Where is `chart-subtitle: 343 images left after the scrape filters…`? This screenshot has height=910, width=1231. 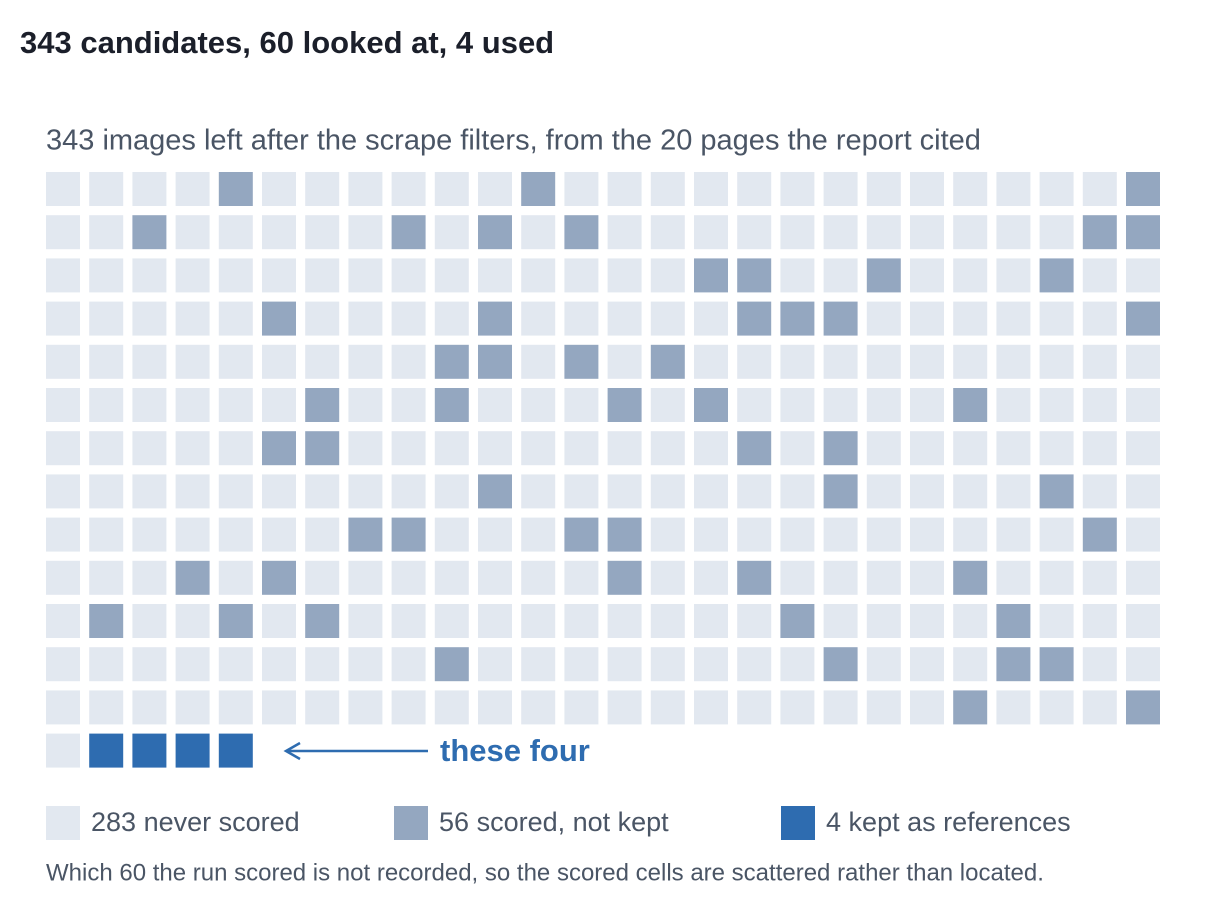 chart-subtitle: 343 images left after the scrape filters… is located at coordinates (513, 141).